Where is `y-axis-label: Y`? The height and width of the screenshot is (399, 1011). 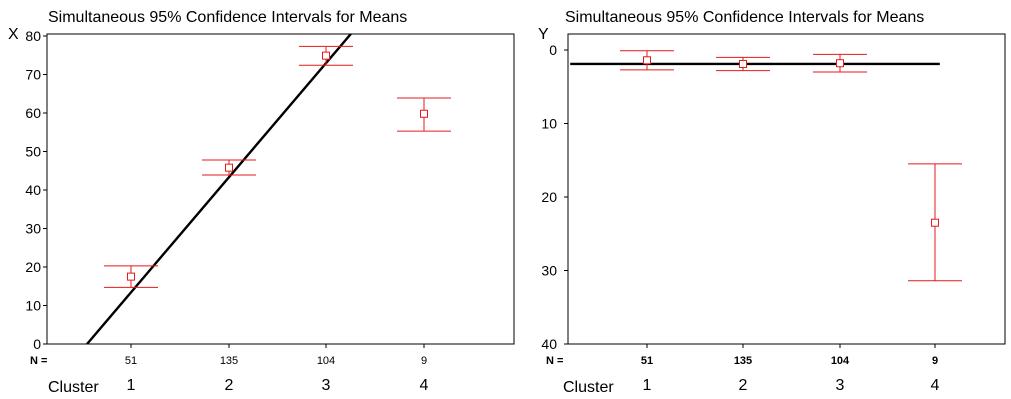 y-axis-label: Y is located at coordinates (543, 34).